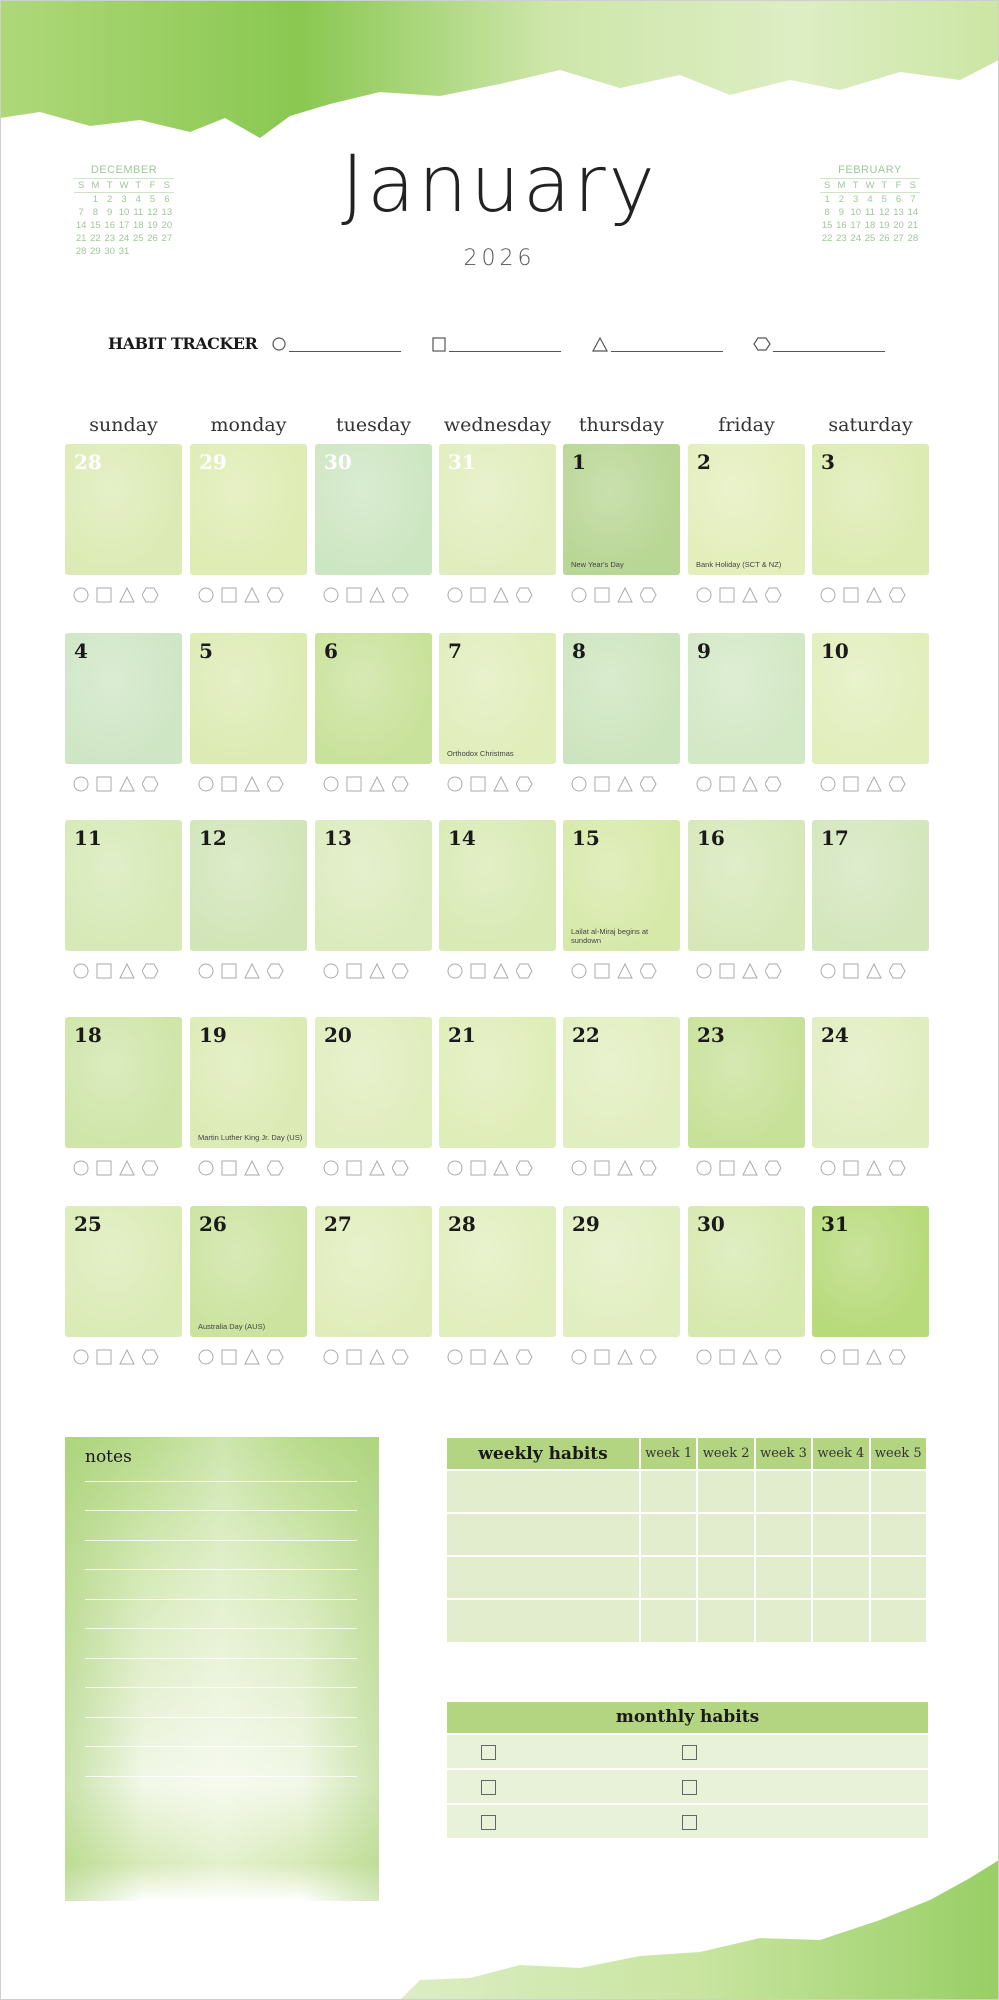  What do you see at coordinates (621, 698) in the screenshot?
I see `day-cell: 8` at bounding box center [621, 698].